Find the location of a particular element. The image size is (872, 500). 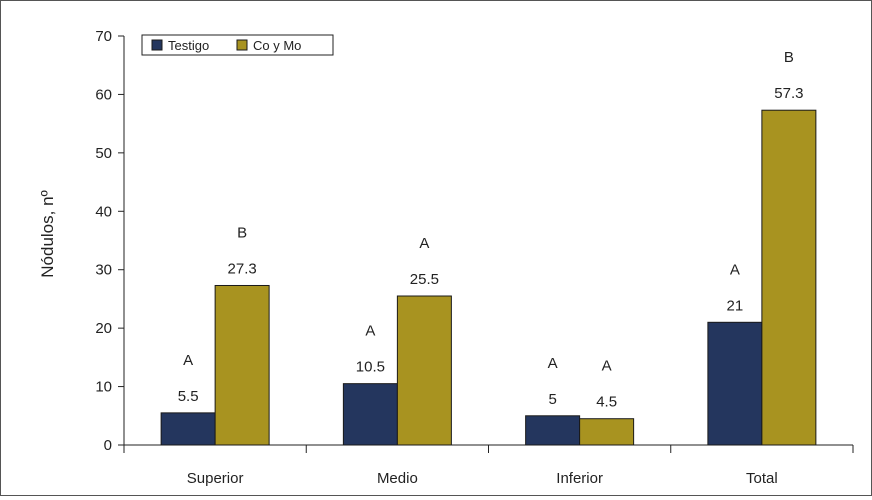

x-tick-label: Superior is located at coordinates (215, 478).